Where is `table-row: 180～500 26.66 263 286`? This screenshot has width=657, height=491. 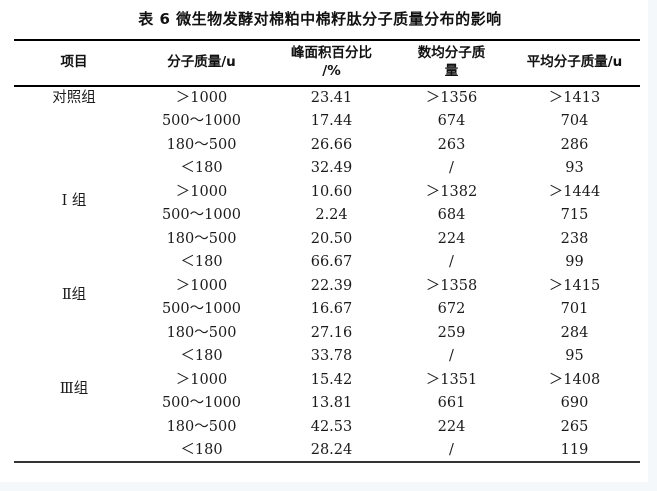
table-row: 180～500 26.66 263 286 is located at coordinates (327, 145).